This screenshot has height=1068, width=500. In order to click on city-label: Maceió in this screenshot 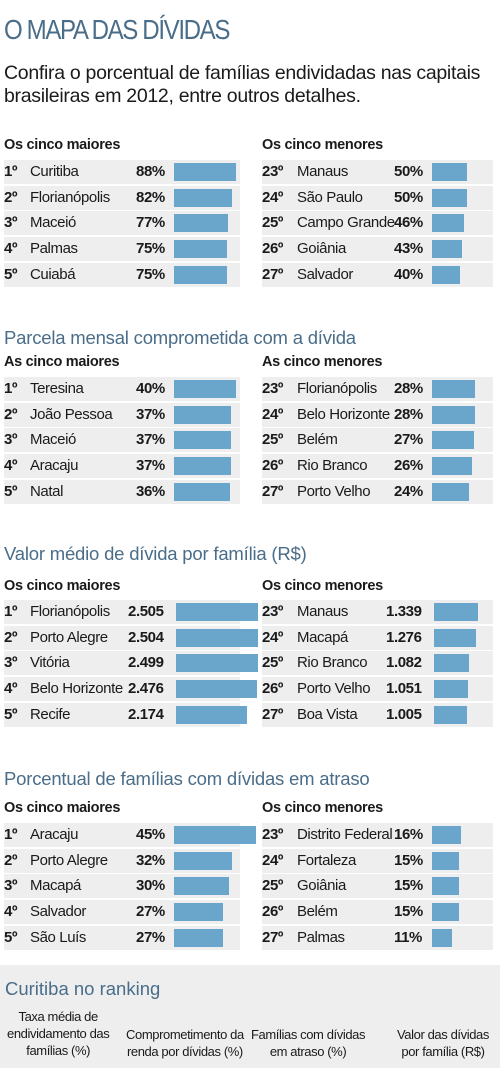, I will do `click(53, 223)`.